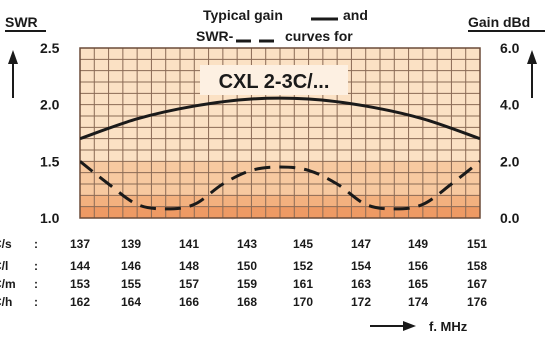 The width and height of the screenshot is (548, 343). I want to click on table-cell: 174, so click(418, 302).